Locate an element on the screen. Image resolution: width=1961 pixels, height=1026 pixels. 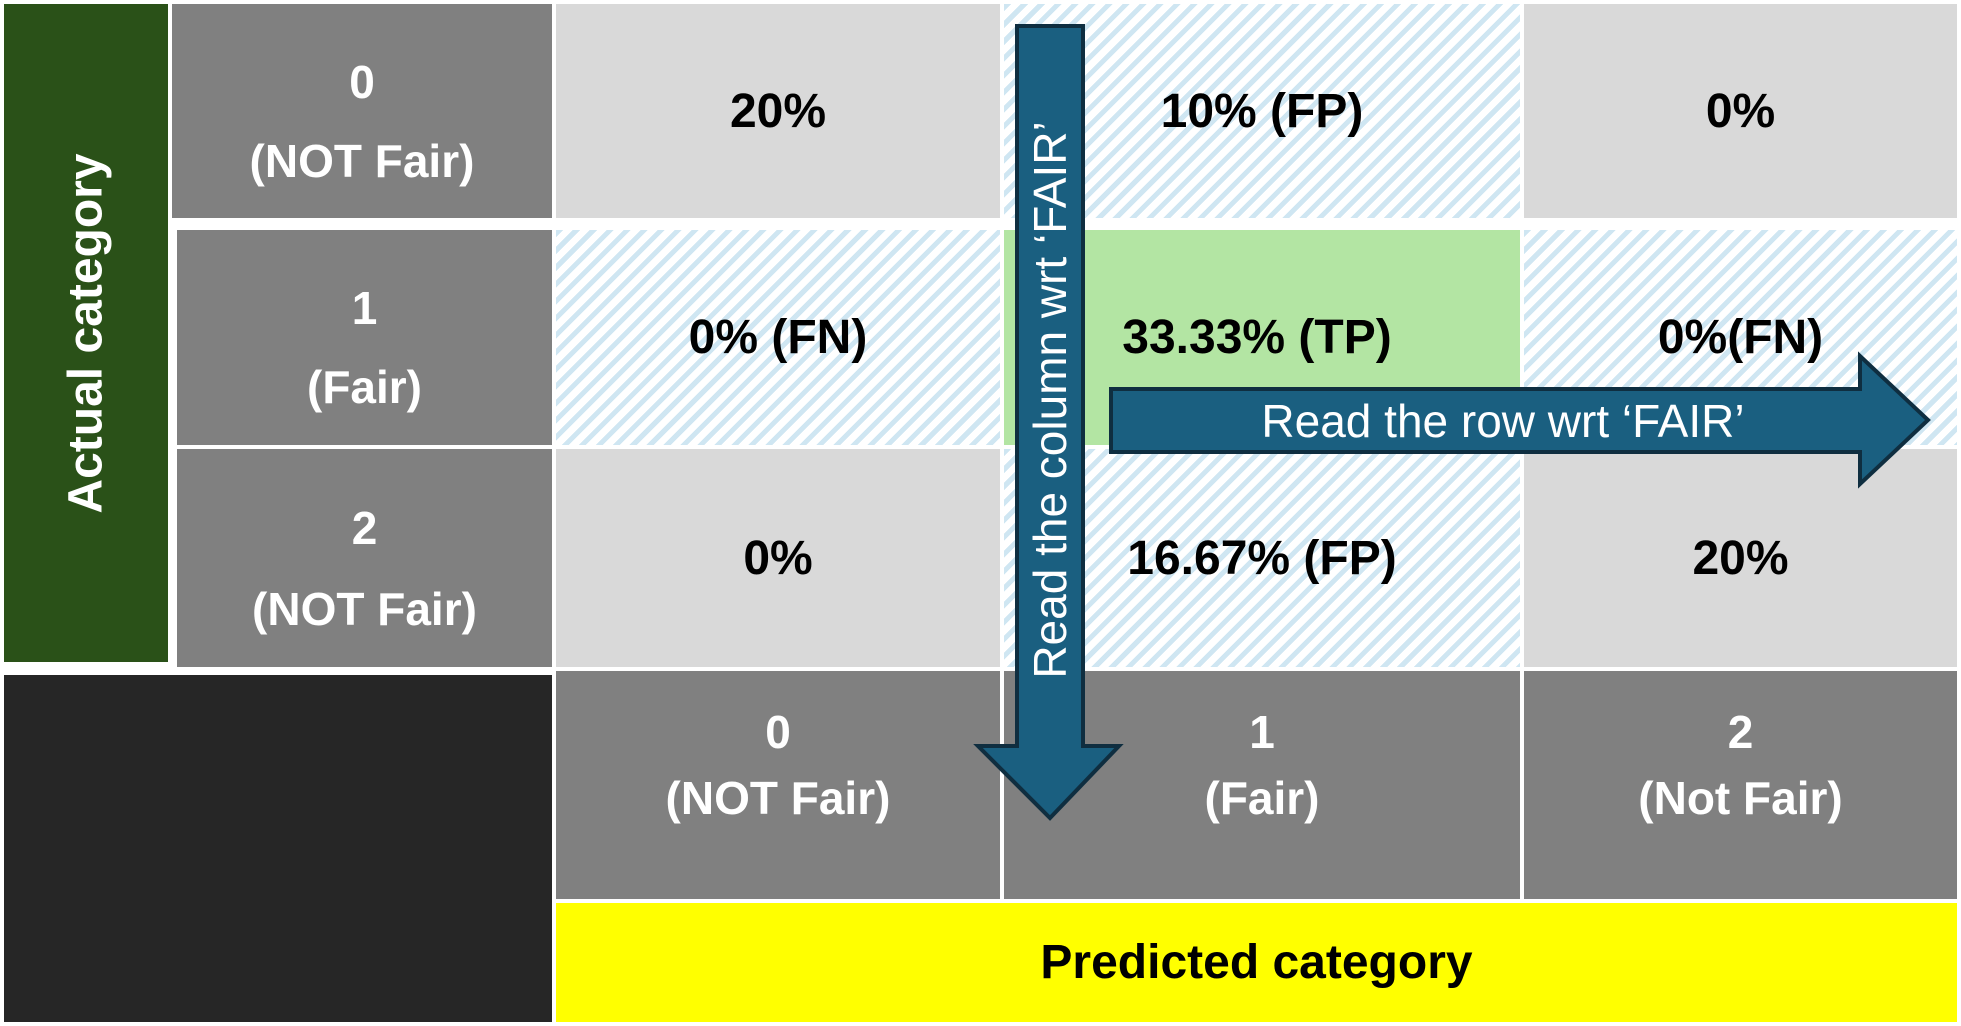
predicted-category-label: Predicted category is located at coordinates (1256, 962).